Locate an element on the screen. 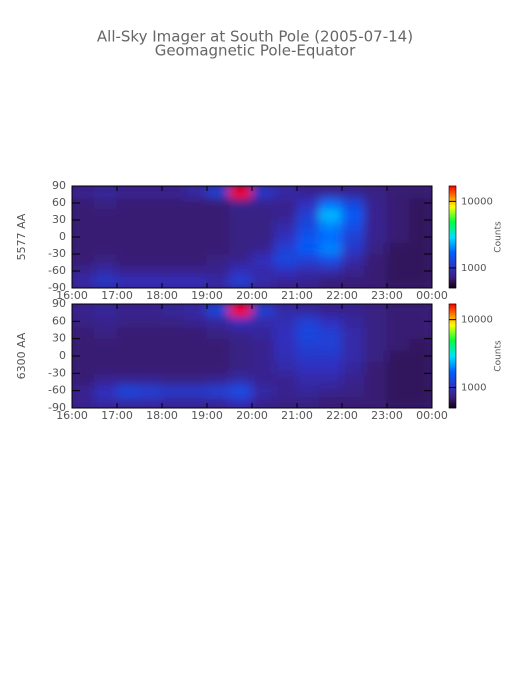 The height and width of the screenshot is (680, 510). x-tick-label: 23:00 is located at coordinates (387, 415).